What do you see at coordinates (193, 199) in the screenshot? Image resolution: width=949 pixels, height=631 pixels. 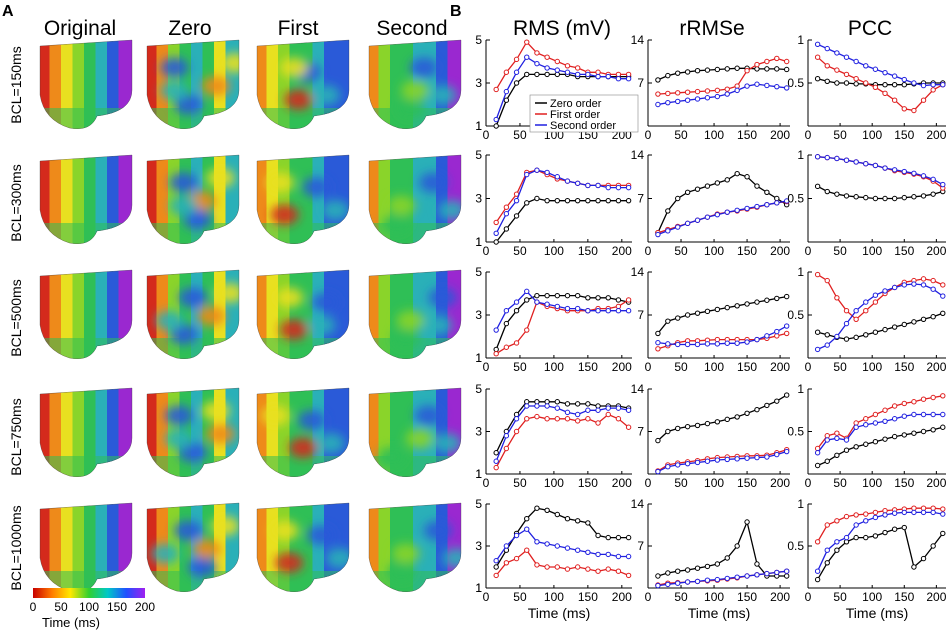 I see `activation-map` at bounding box center [193, 199].